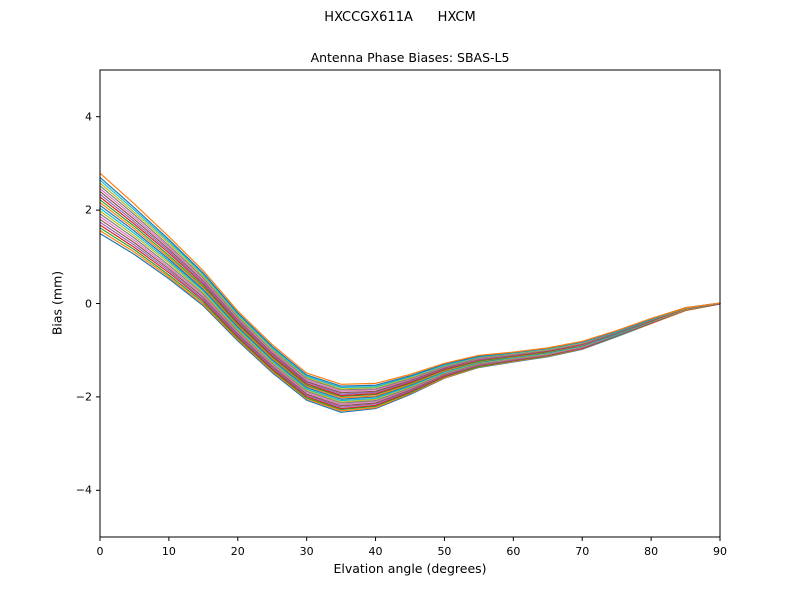 Image resolution: width=800 pixels, height=600 pixels. I want to click on x-tick-label: 40, so click(375, 551).